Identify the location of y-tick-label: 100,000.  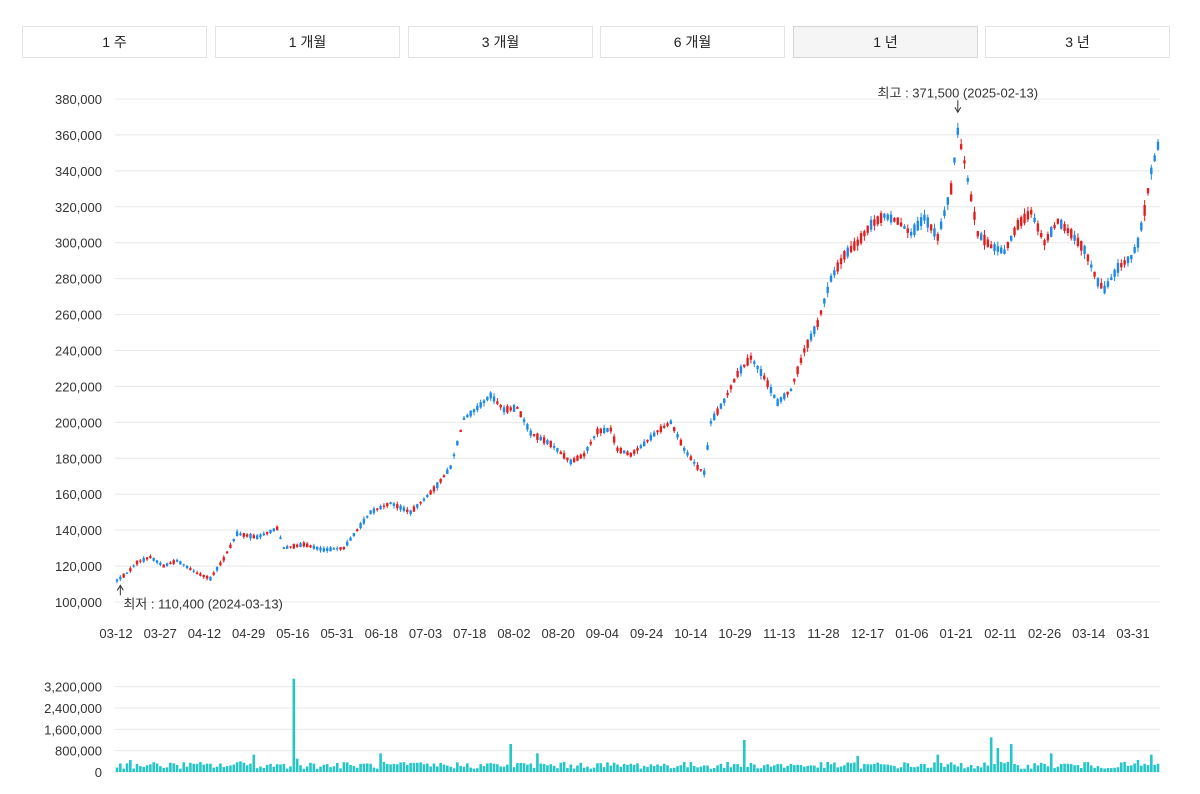
(78, 602).